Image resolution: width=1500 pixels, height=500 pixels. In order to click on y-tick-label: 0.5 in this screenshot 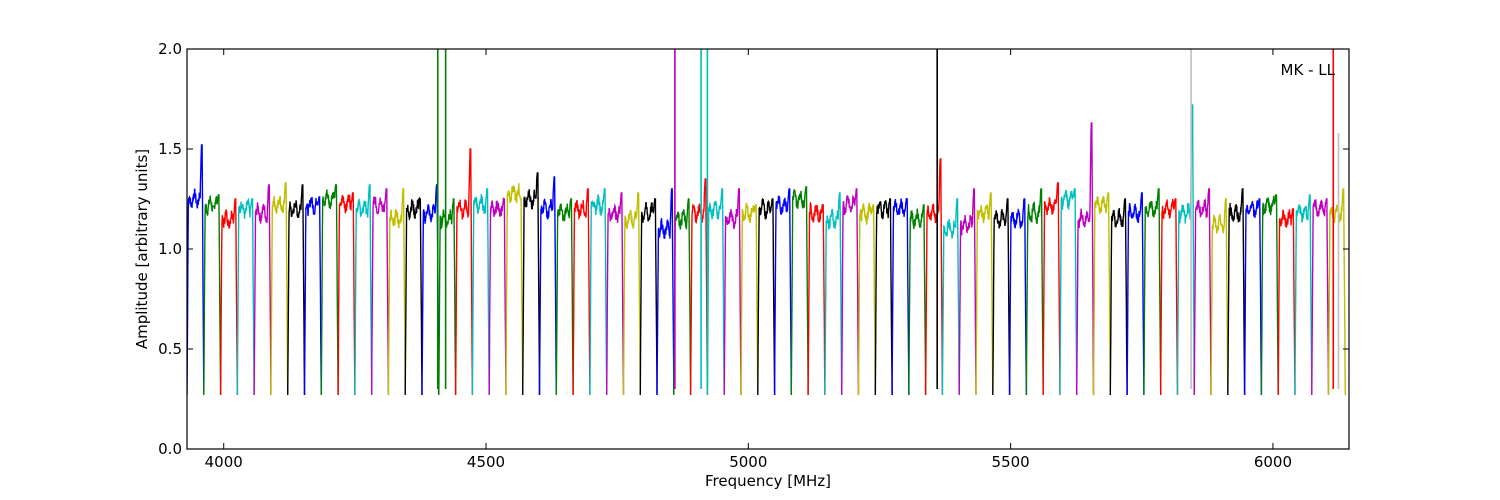, I will do `click(170, 349)`.